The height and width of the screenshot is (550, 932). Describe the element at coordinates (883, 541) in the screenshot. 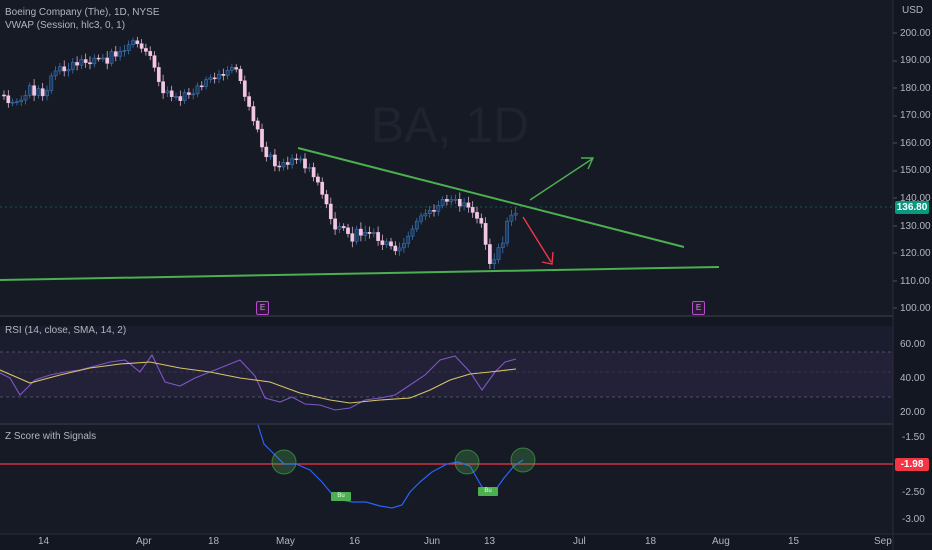

I see `time-tick: Sep` at that location.